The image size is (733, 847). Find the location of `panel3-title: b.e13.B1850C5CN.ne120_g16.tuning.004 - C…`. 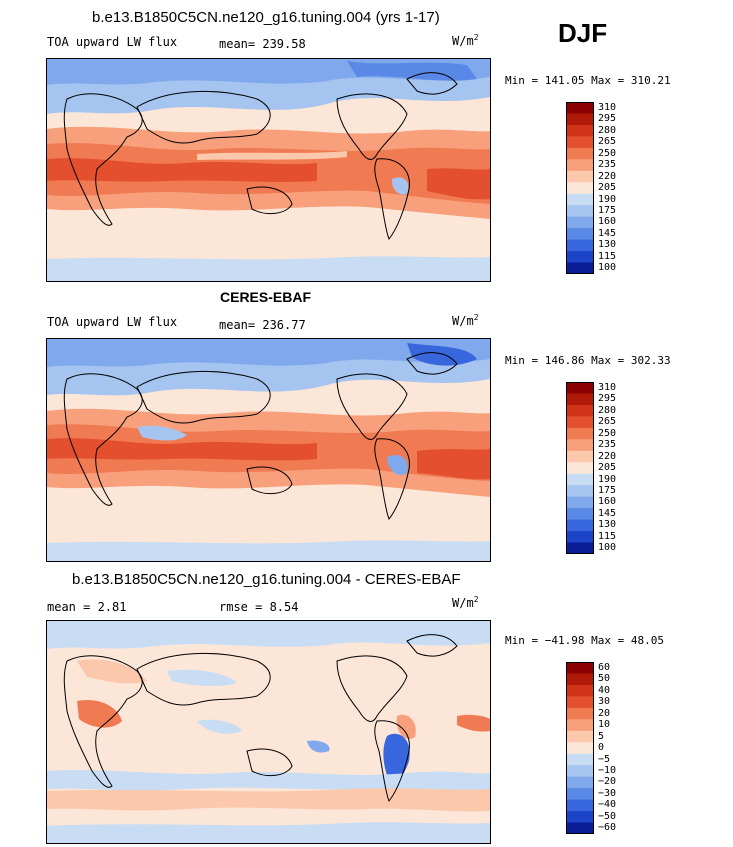

panel3-title: b.e13.B1850C5CN.ne120_g16.tuning.004 - C… is located at coordinates (266, 579).